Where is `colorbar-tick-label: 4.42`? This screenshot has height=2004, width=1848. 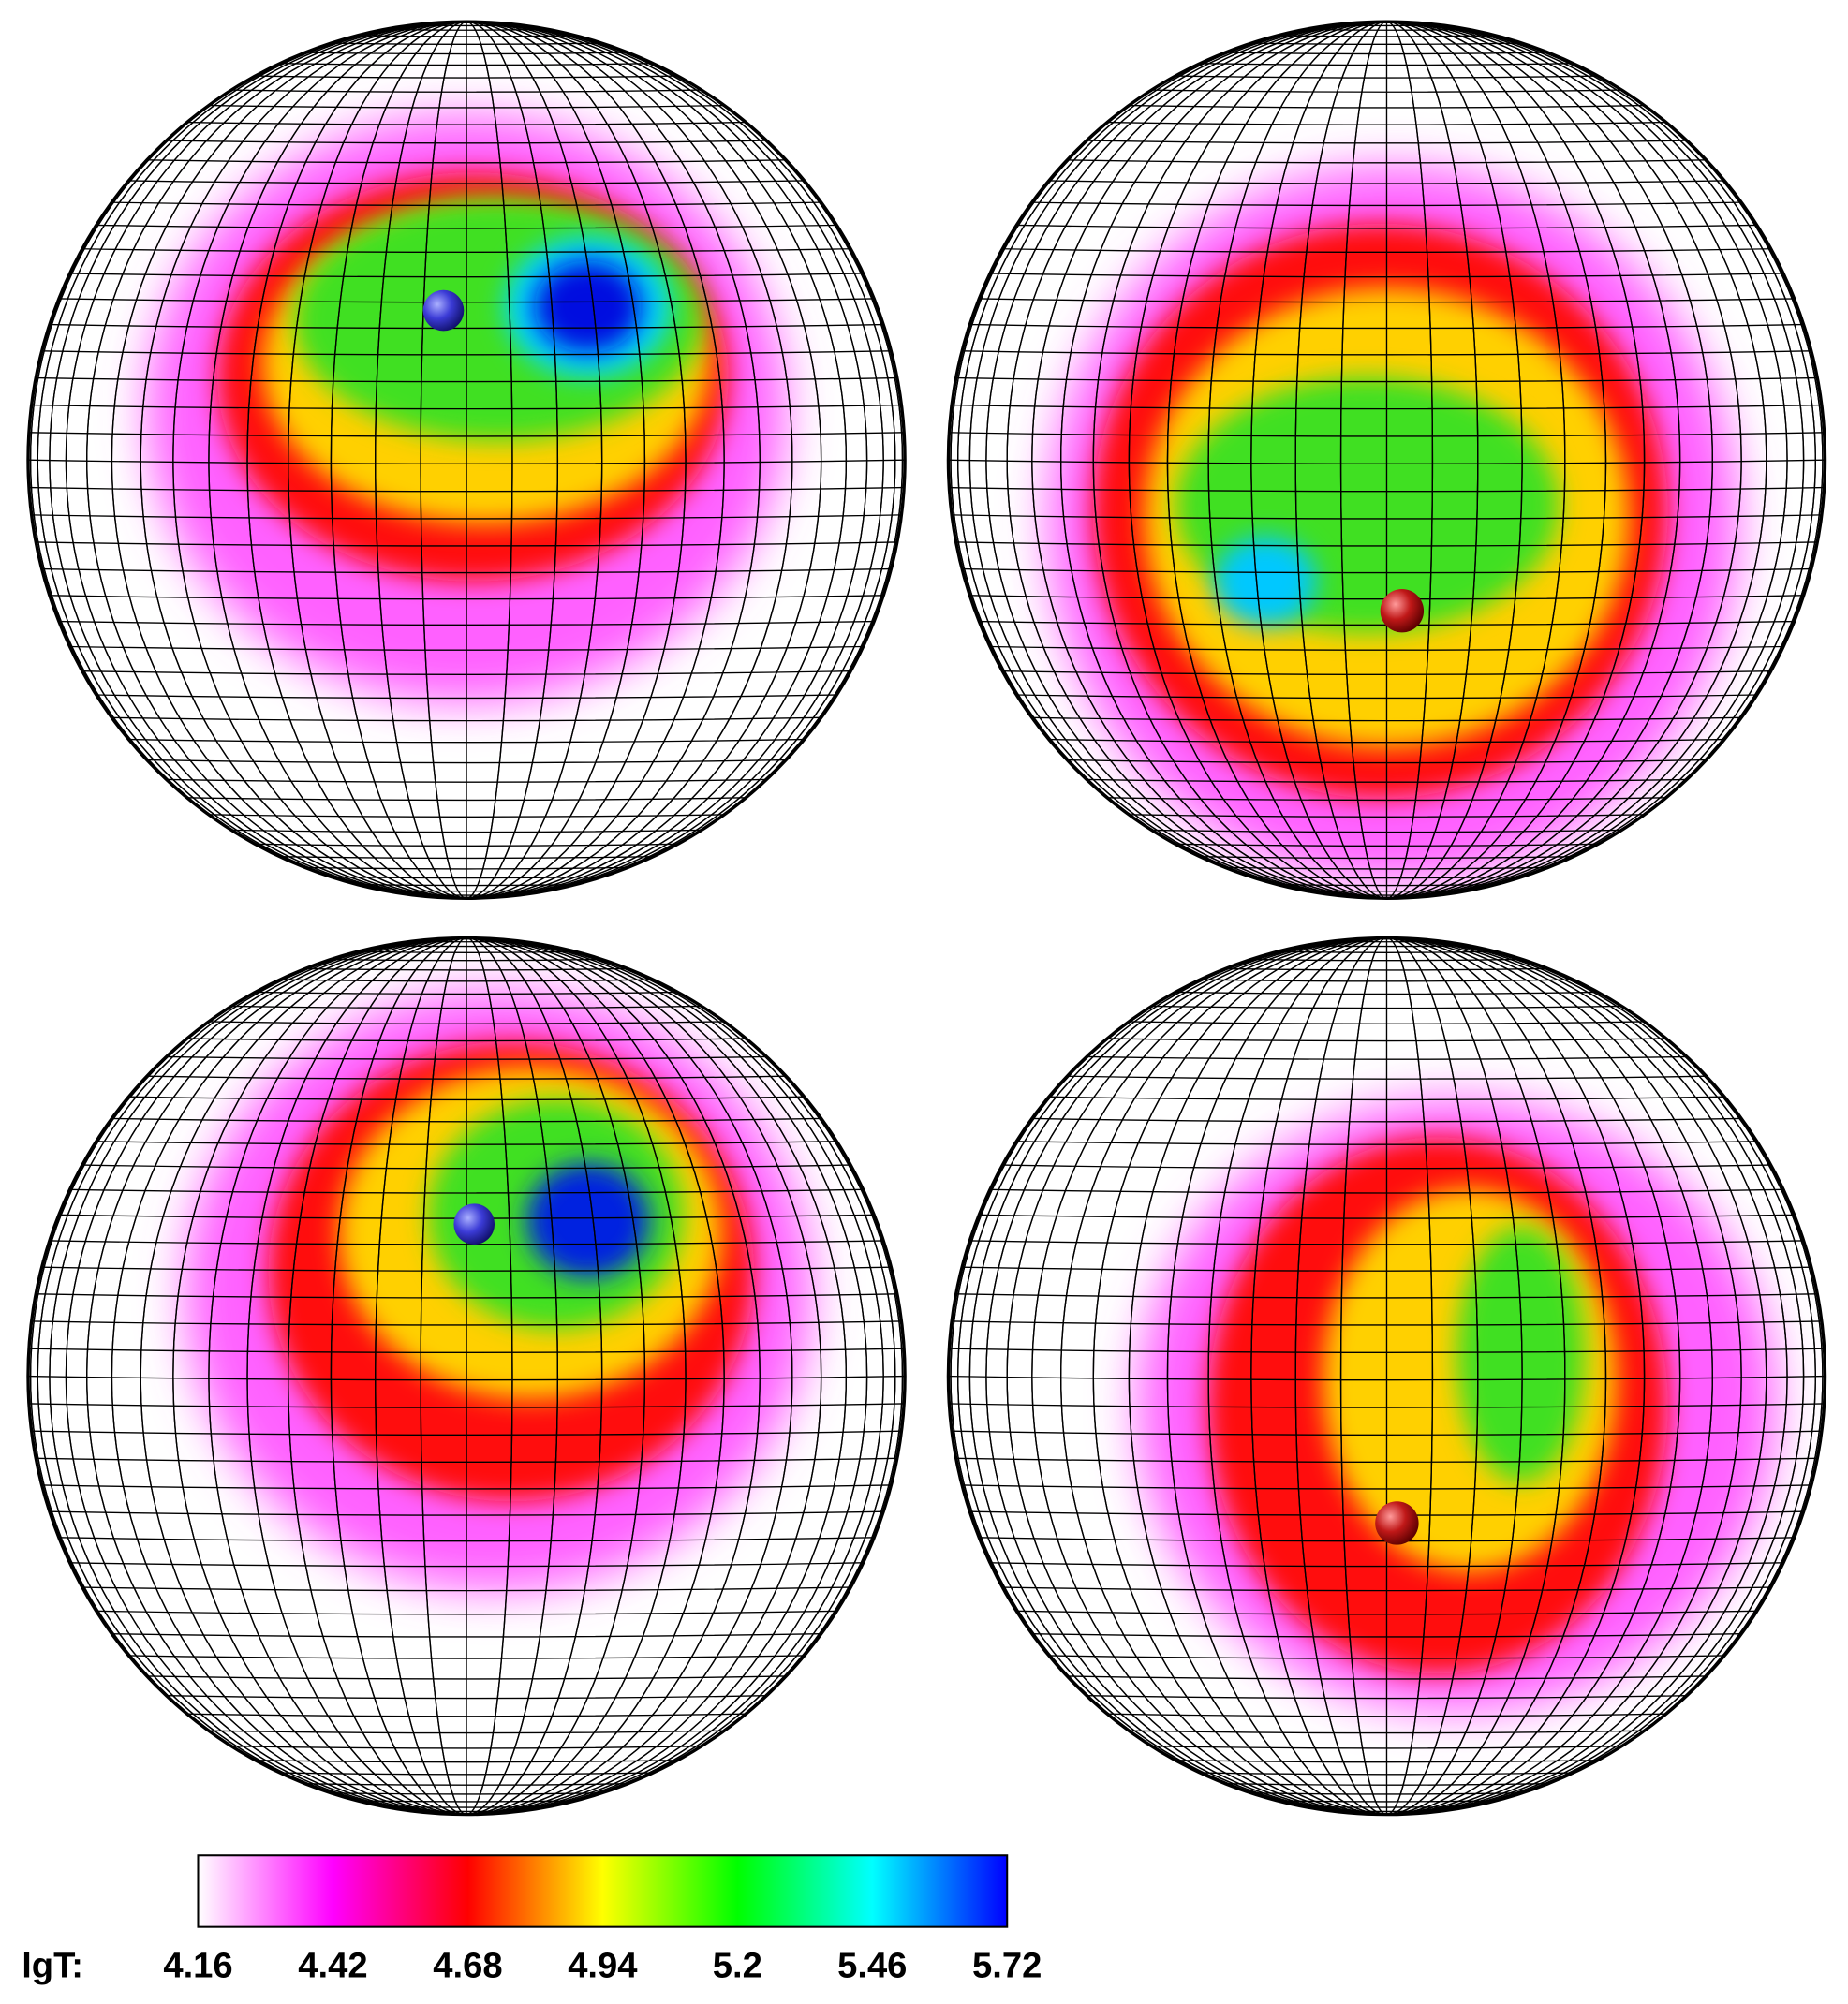 colorbar-tick-label: 4.42 is located at coordinates (332, 1965).